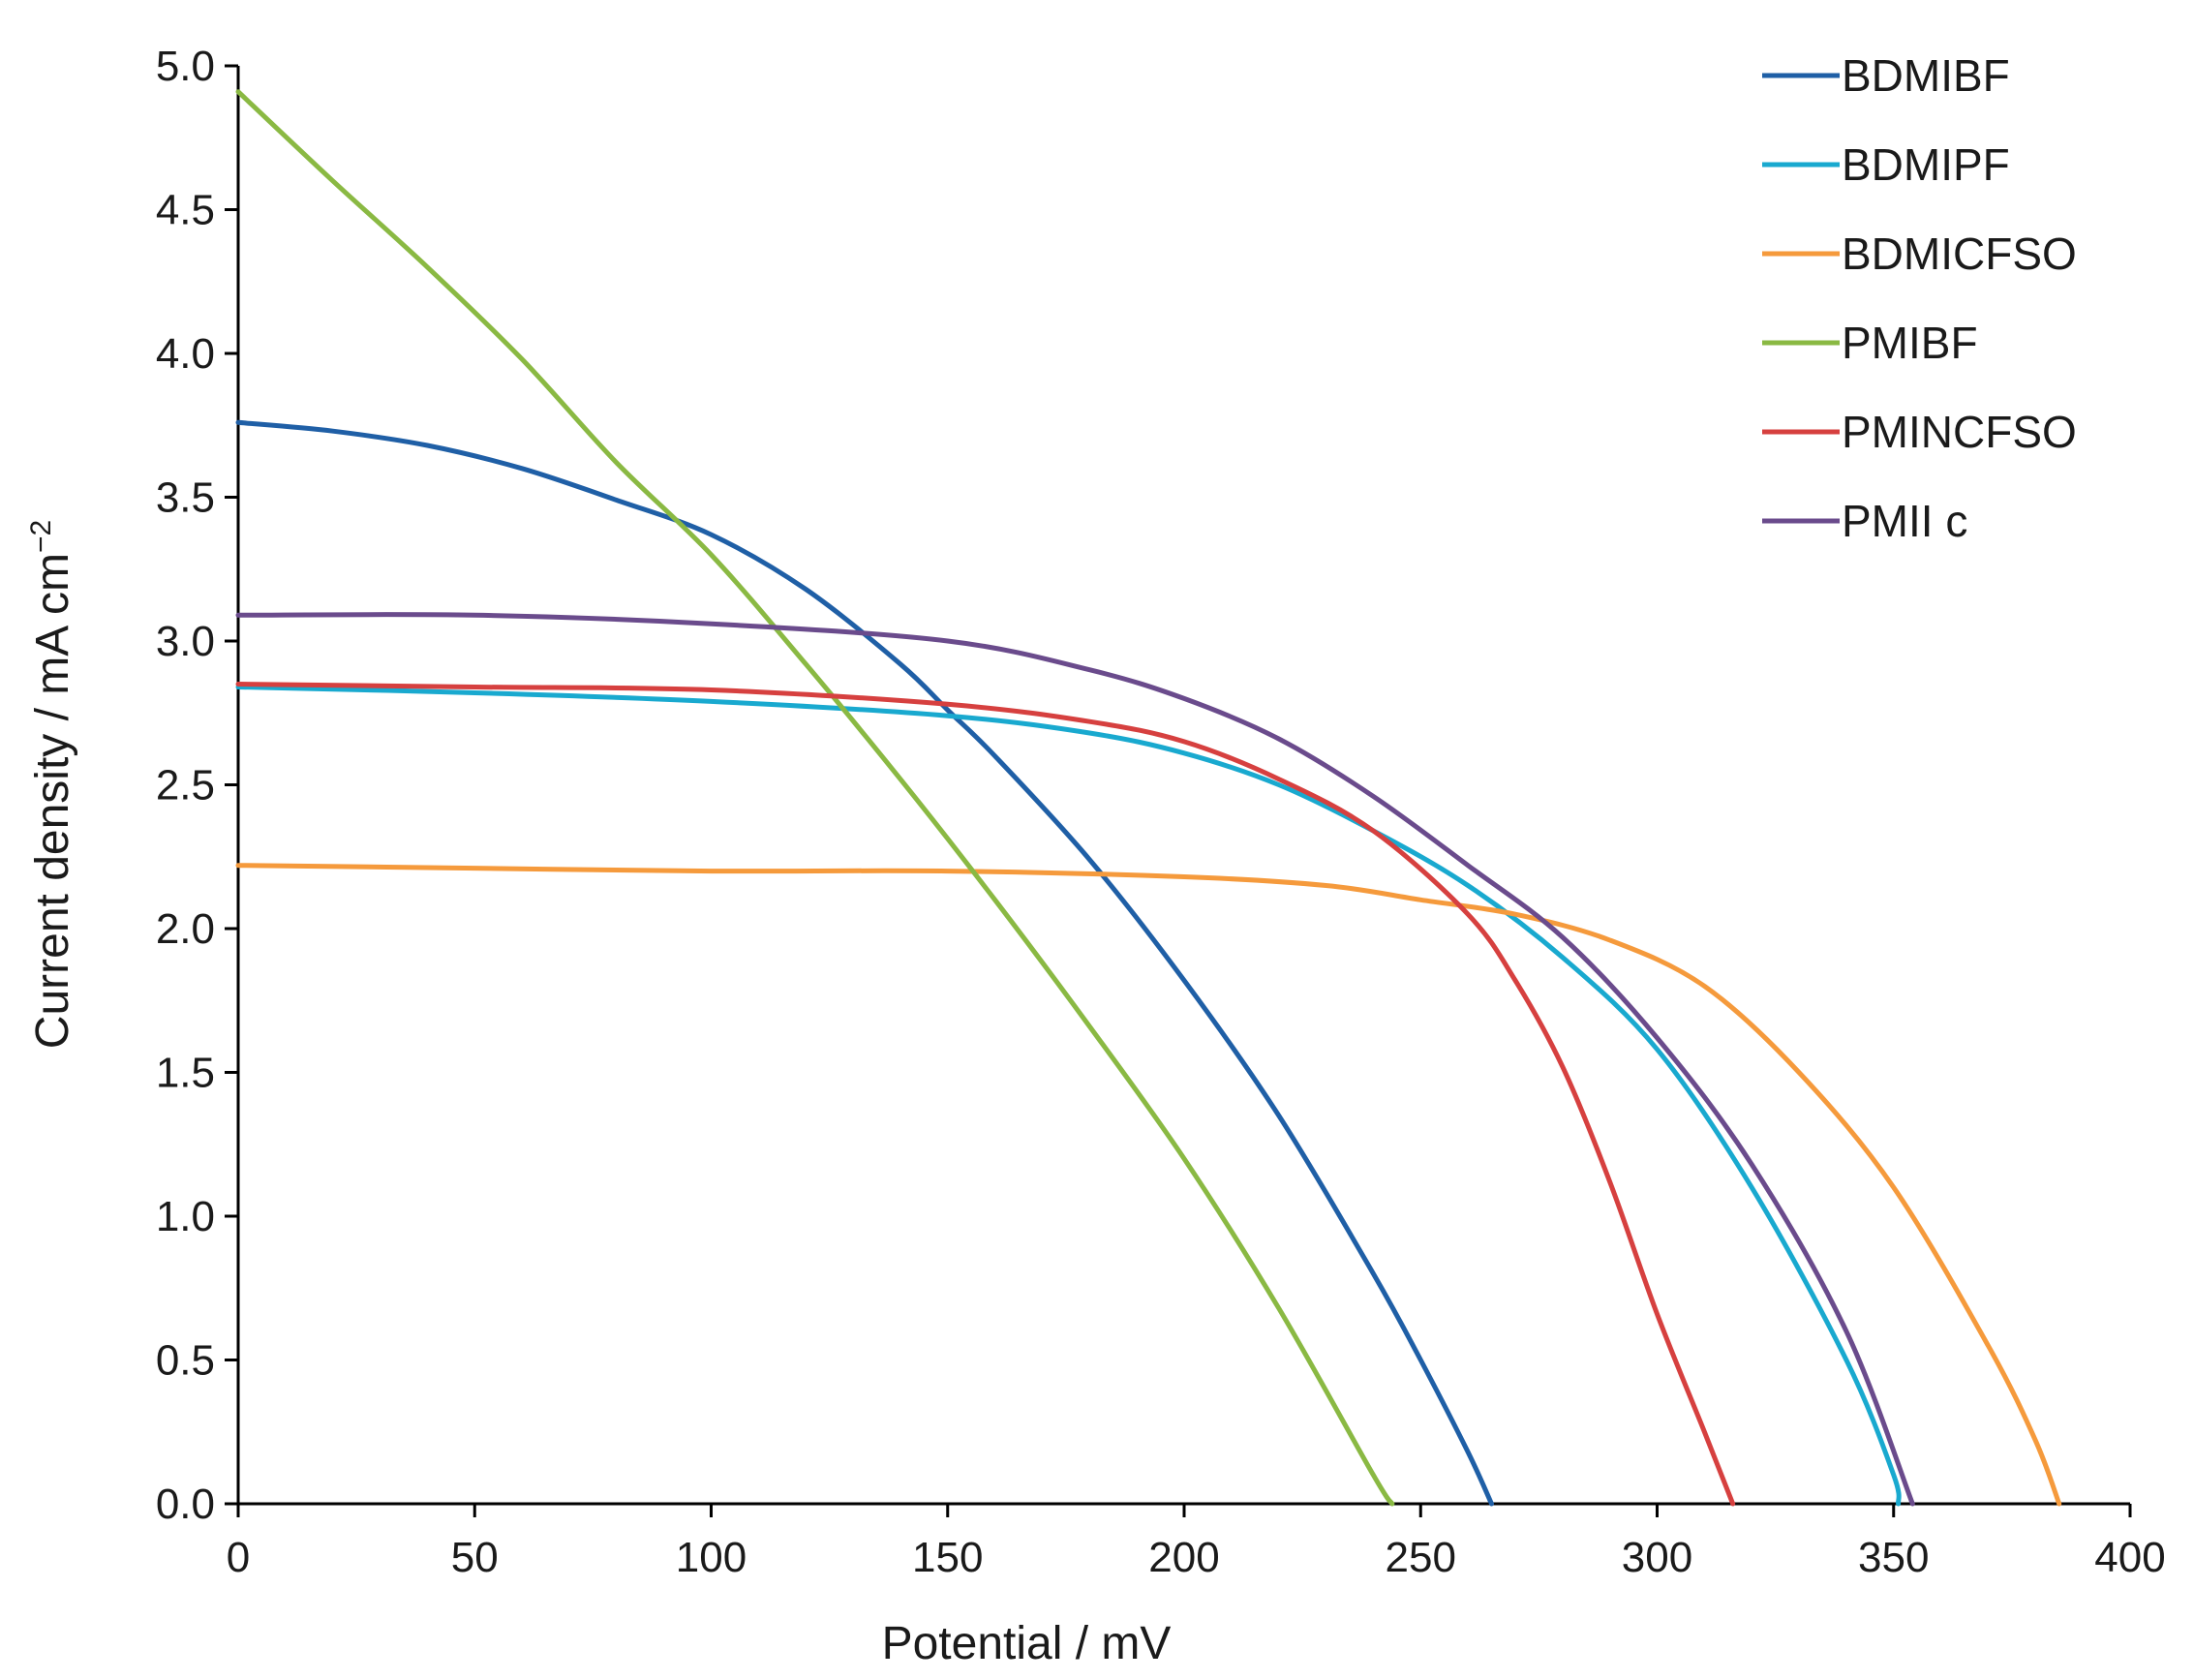  Describe the element at coordinates (185, 1074) in the screenshot. I see `y-tick-label: 1.5` at that location.